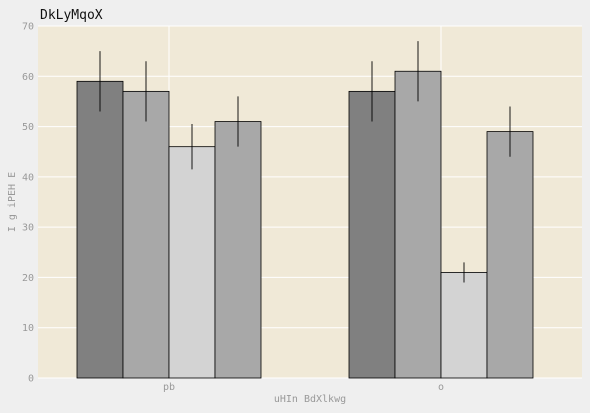 This screenshot has height=413, width=590. Describe the element at coordinates (303, 387) in the screenshot. I see `x-axis-ticks: pb o` at that location.